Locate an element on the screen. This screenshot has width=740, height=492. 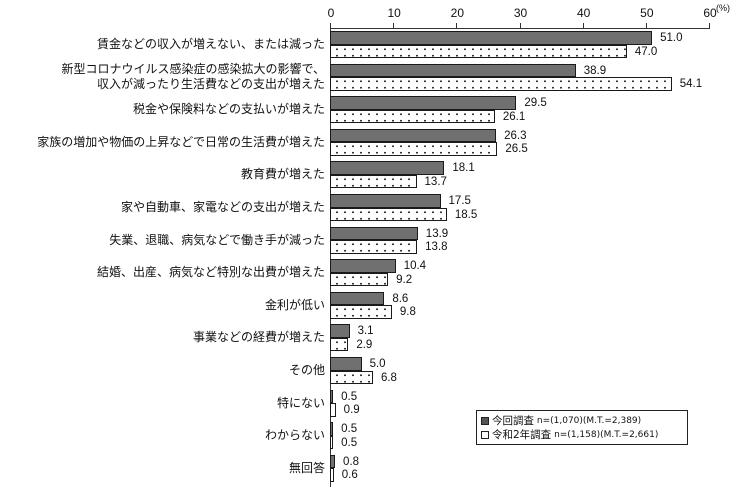
category-label-line: 家や自動車、家電などの支出が増えた is located at coordinates (222, 207).